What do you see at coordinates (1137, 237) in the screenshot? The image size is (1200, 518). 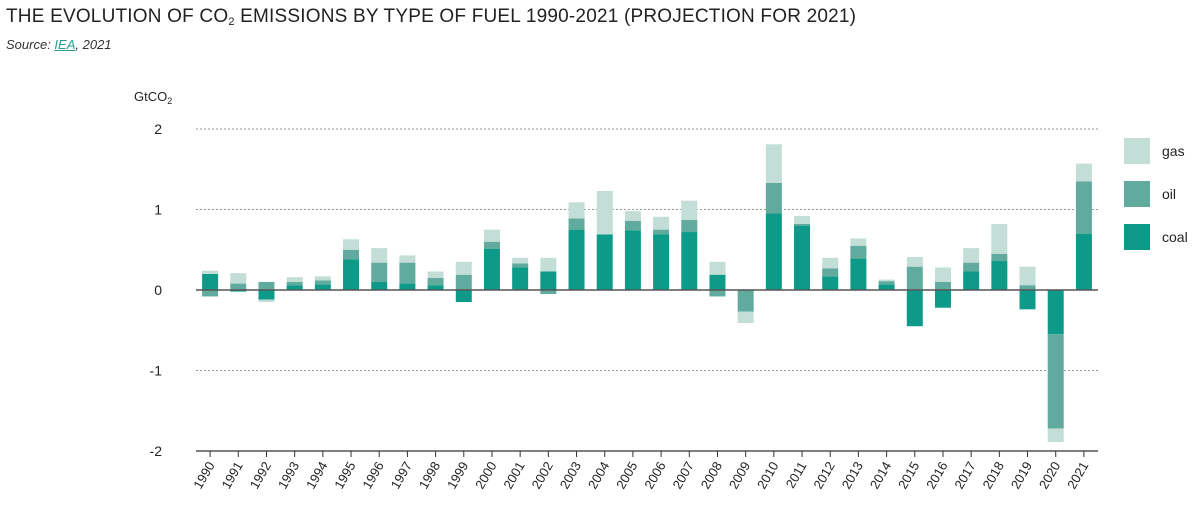 I see `legend-swatch-coal` at bounding box center [1137, 237].